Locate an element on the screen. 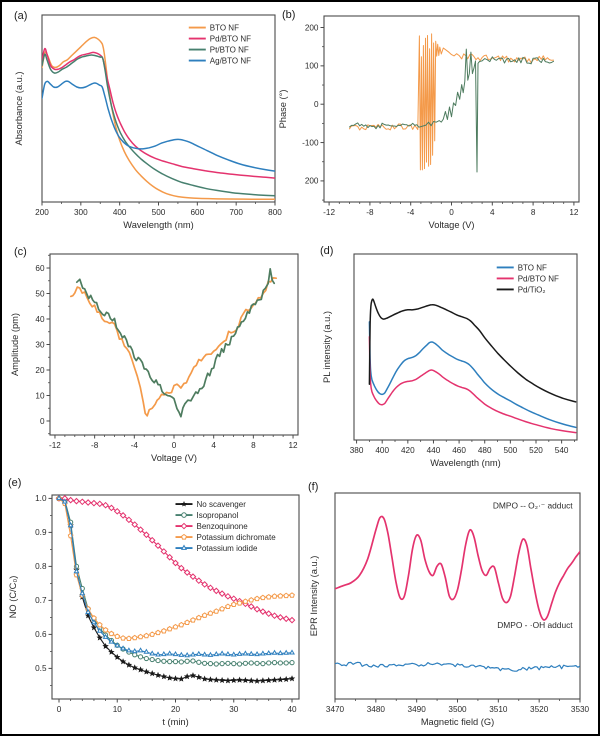  svg-text: 3490 is located at coordinates (417, 709).